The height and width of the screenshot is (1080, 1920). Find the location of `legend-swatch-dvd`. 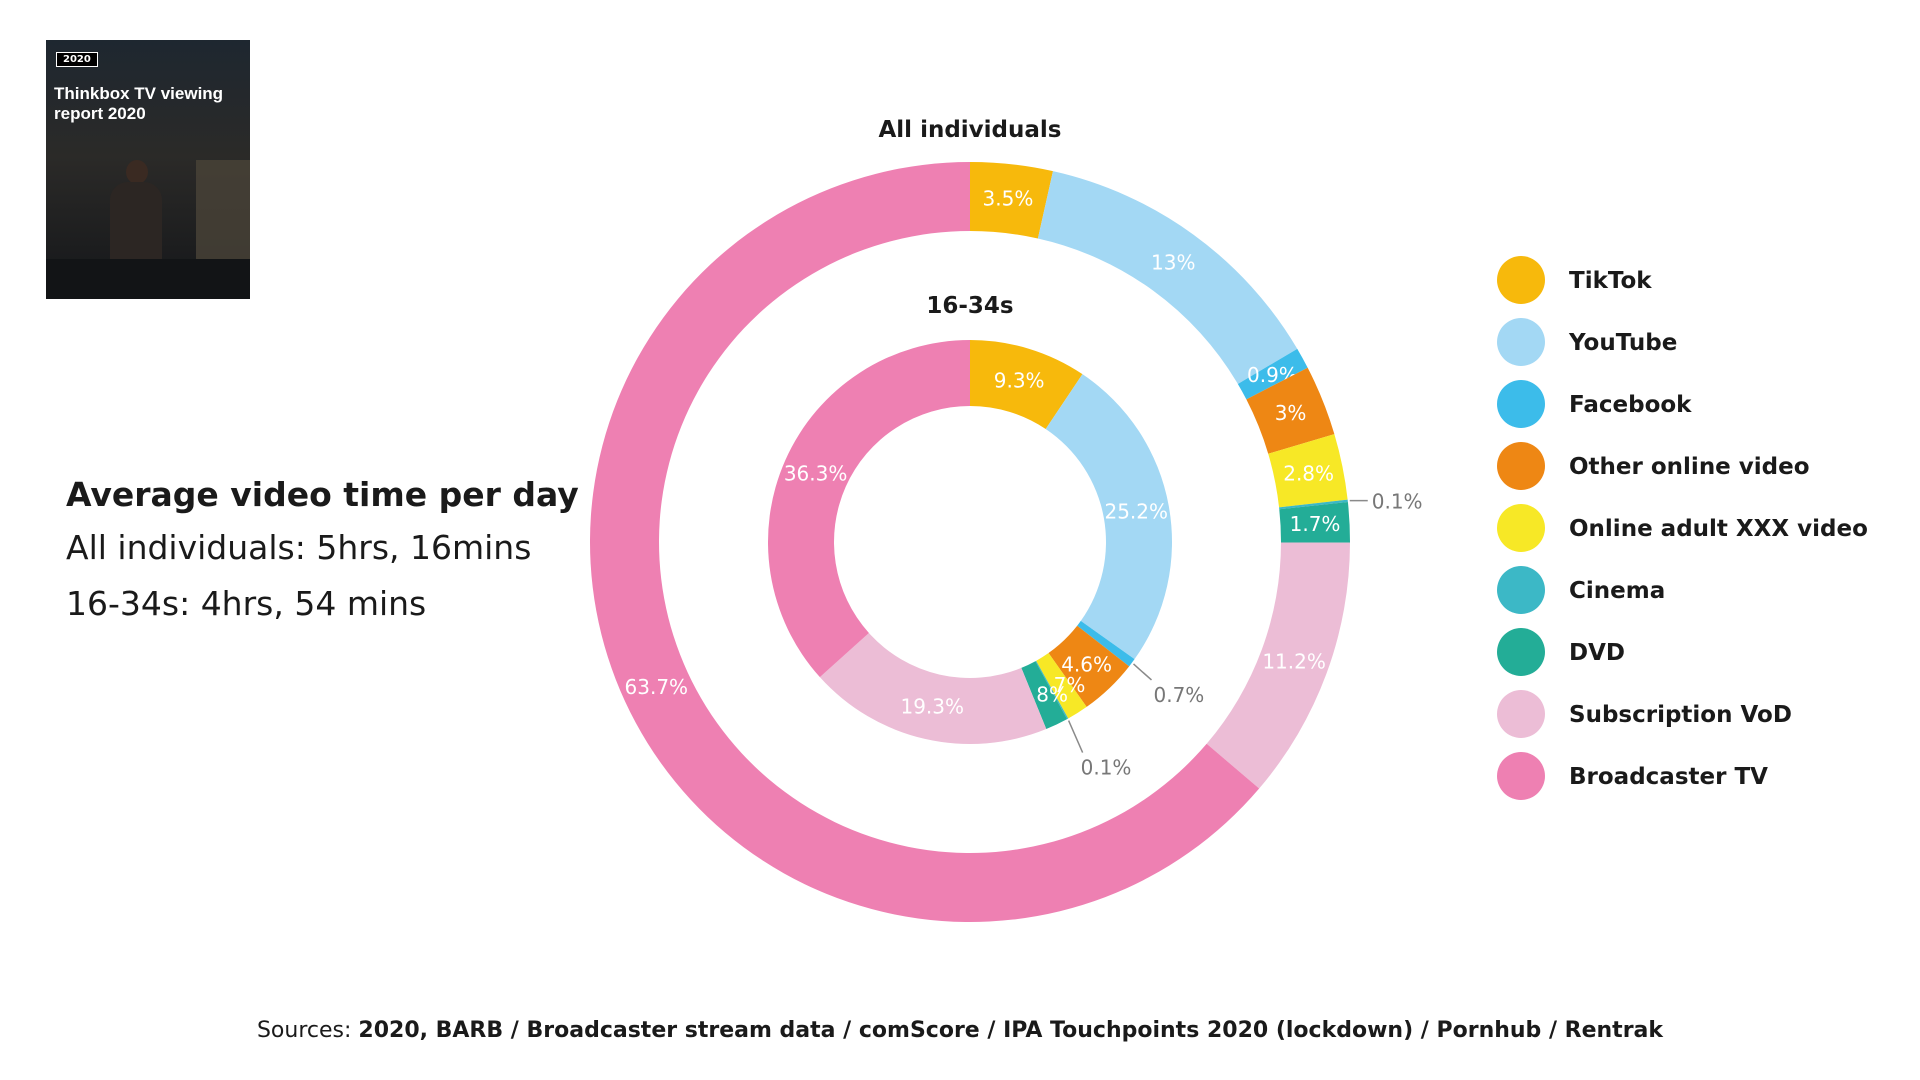

legend-swatch-dvd is located at coordinates (1521, 652).